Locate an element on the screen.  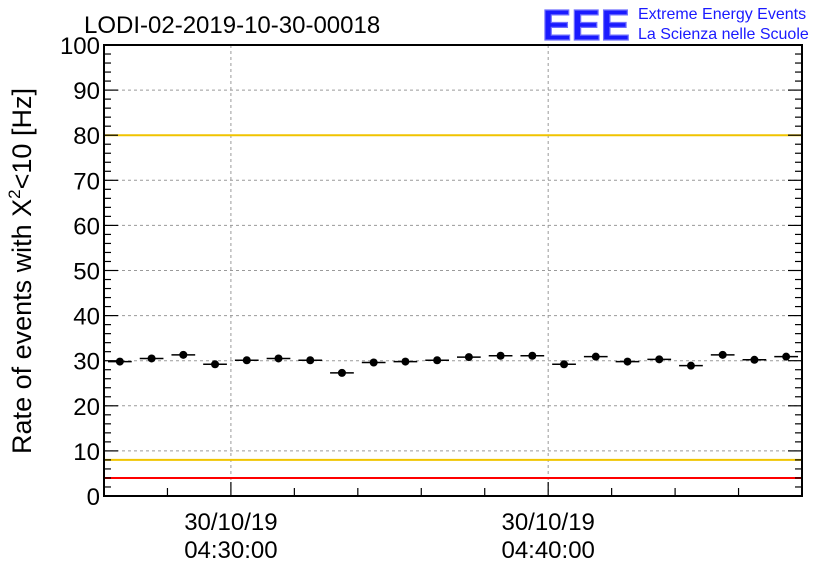
logo-line-1: Extreme Energy Events is located at coordinates (722, 14).